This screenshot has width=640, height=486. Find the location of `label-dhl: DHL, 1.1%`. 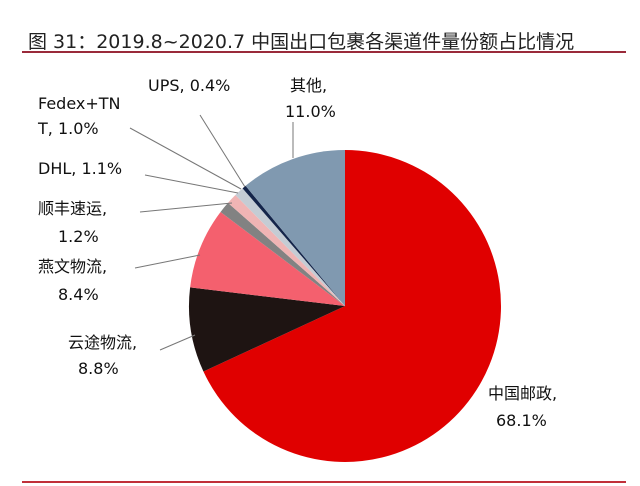

label-dhl: DHL, 1.1% is located at coordinates (80, 168).